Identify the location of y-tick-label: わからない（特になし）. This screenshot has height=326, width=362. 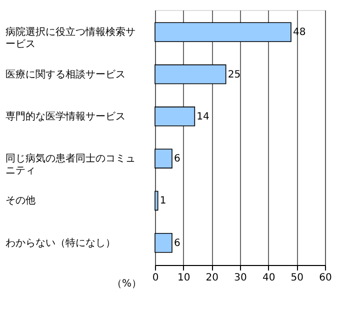
(61, 242).